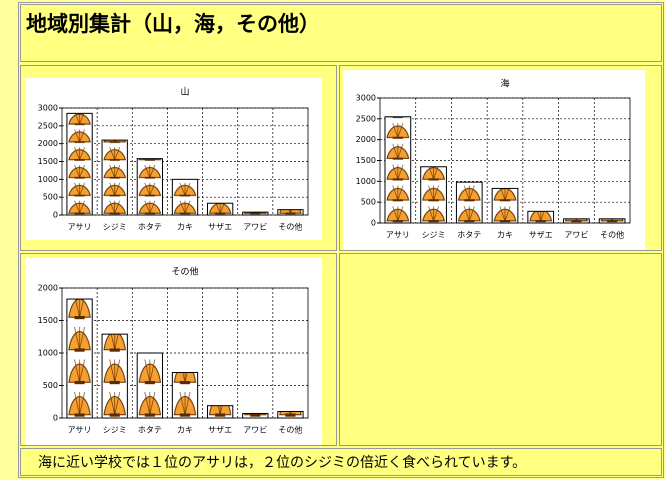 Image resolution: width=666 pixels, height=480 pixels. Describe the element at coordinates (504, 84) in the screenshot. I see `chart-title: 海` at that location.